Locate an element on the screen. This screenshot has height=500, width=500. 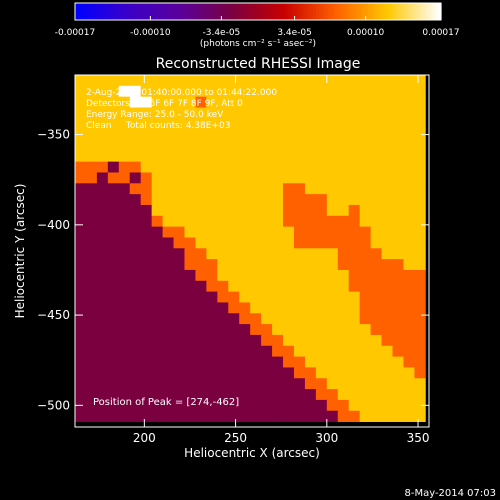
x-axis-label: Heliocentric X (arcsec) is located at coordinates (252, 453).